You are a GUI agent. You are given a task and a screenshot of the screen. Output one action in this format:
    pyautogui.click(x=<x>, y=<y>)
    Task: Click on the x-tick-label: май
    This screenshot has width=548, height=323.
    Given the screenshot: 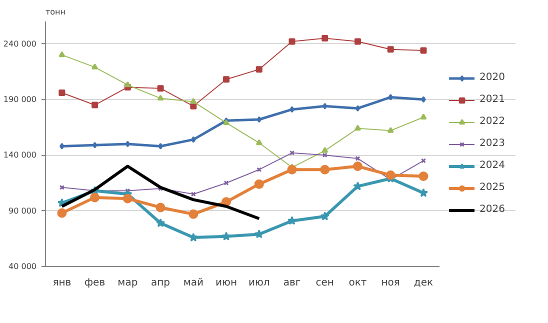 What is the action you would take?
    pyautogui.click(x=193, y=283)
    